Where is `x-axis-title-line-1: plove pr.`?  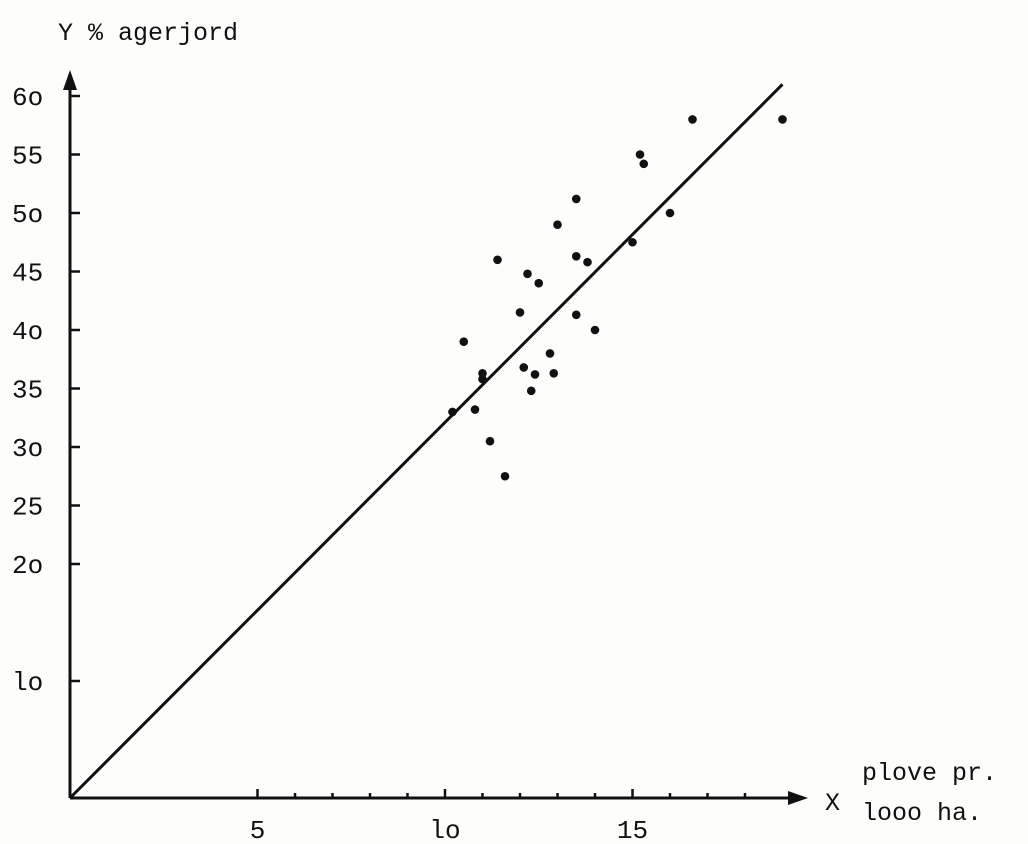
x-axis-title-line-1: plove pr. is located at coordinates (929, 773).